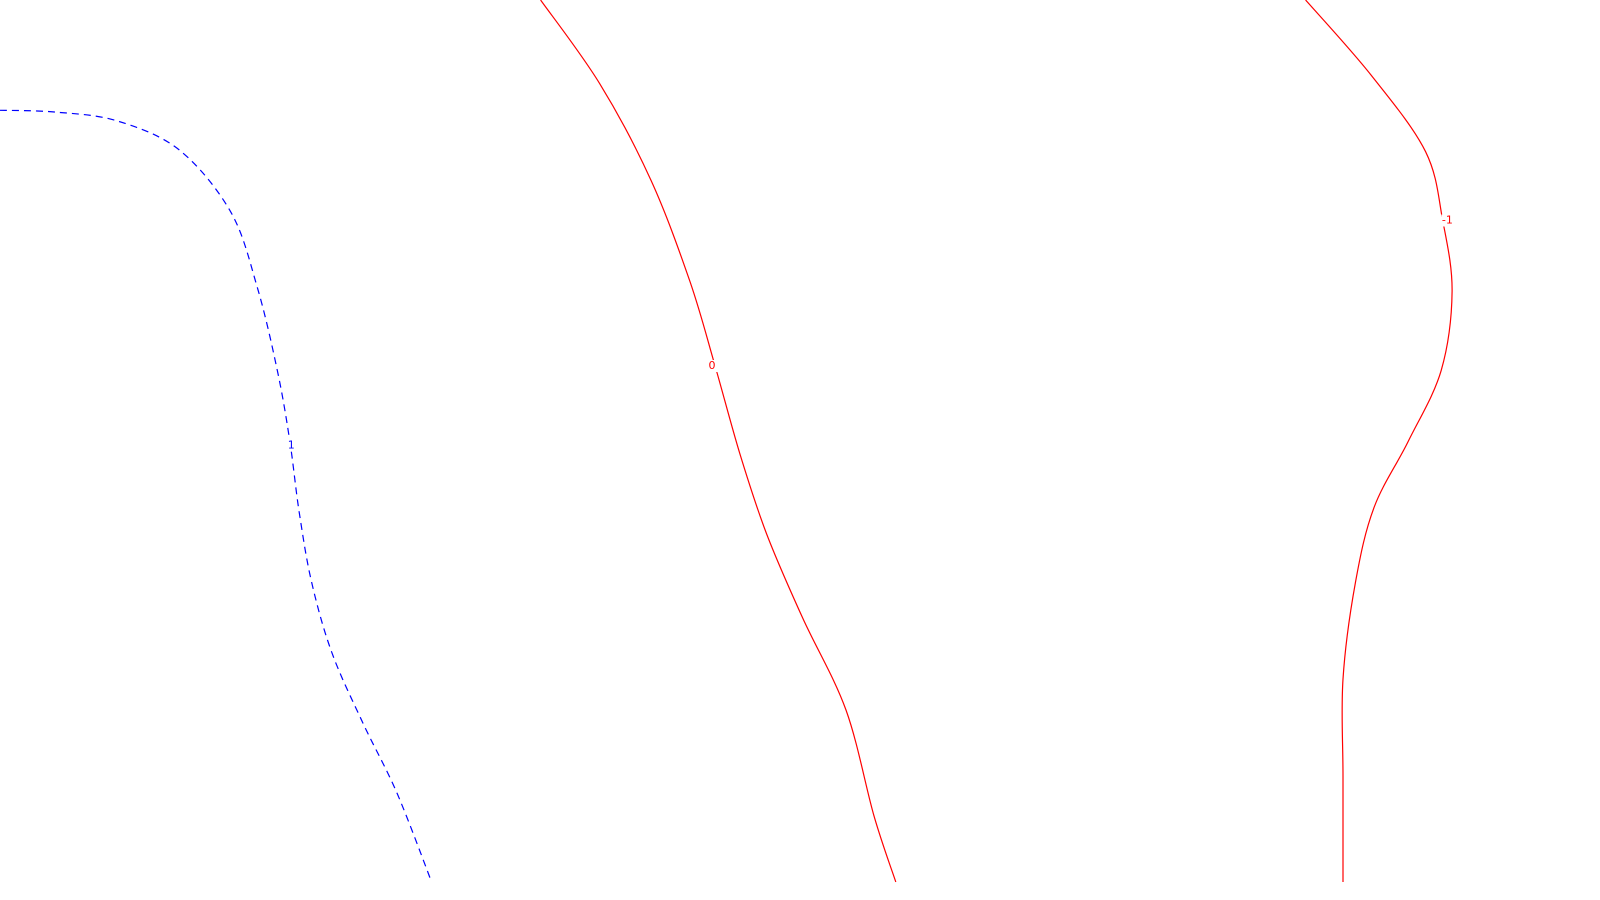 The width and height of the screenshot is (1600, 900). What do you see at coordinates (1379, 441) in the screenshot?
I see `contour-line-level-neg1` at bounding box center [1379, 441].